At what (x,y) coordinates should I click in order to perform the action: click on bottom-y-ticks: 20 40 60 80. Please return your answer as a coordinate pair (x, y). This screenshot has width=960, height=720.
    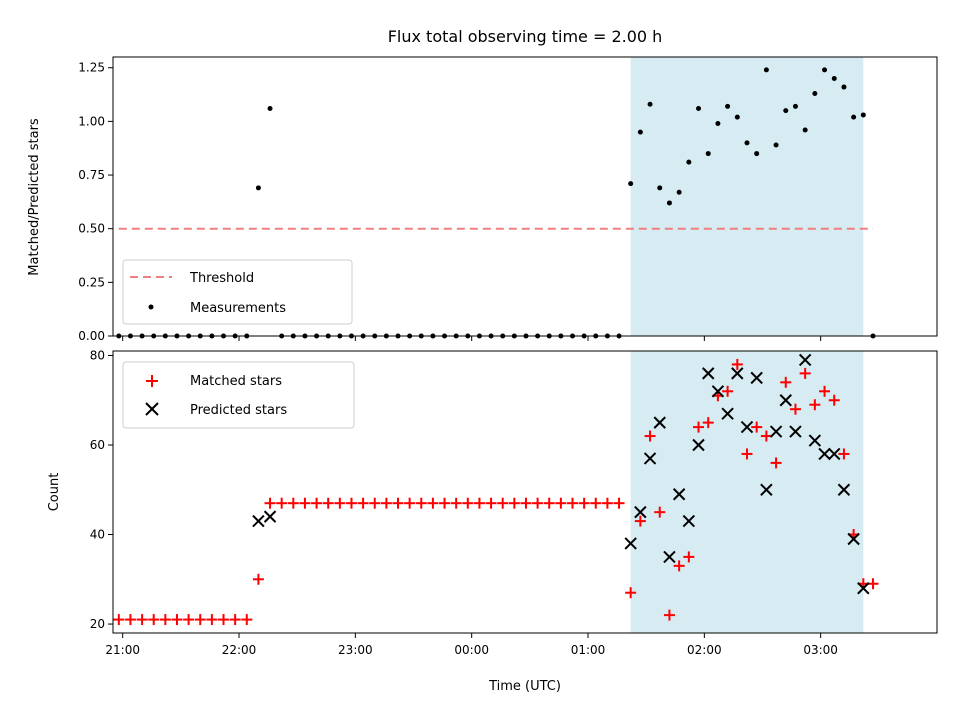
    Looking at the image, I should click on (101, 489).